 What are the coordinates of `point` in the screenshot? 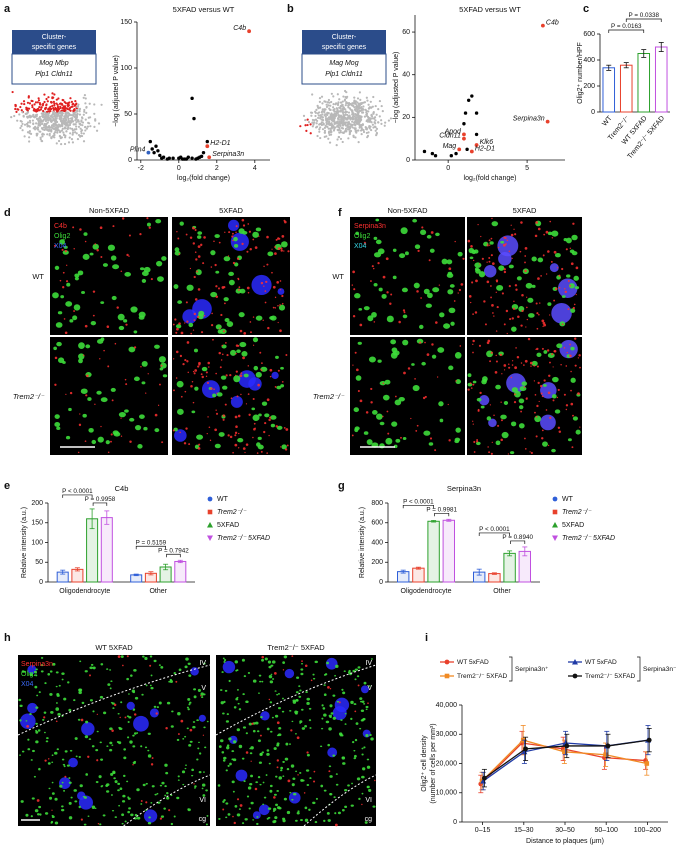 It's located at (649, 740).